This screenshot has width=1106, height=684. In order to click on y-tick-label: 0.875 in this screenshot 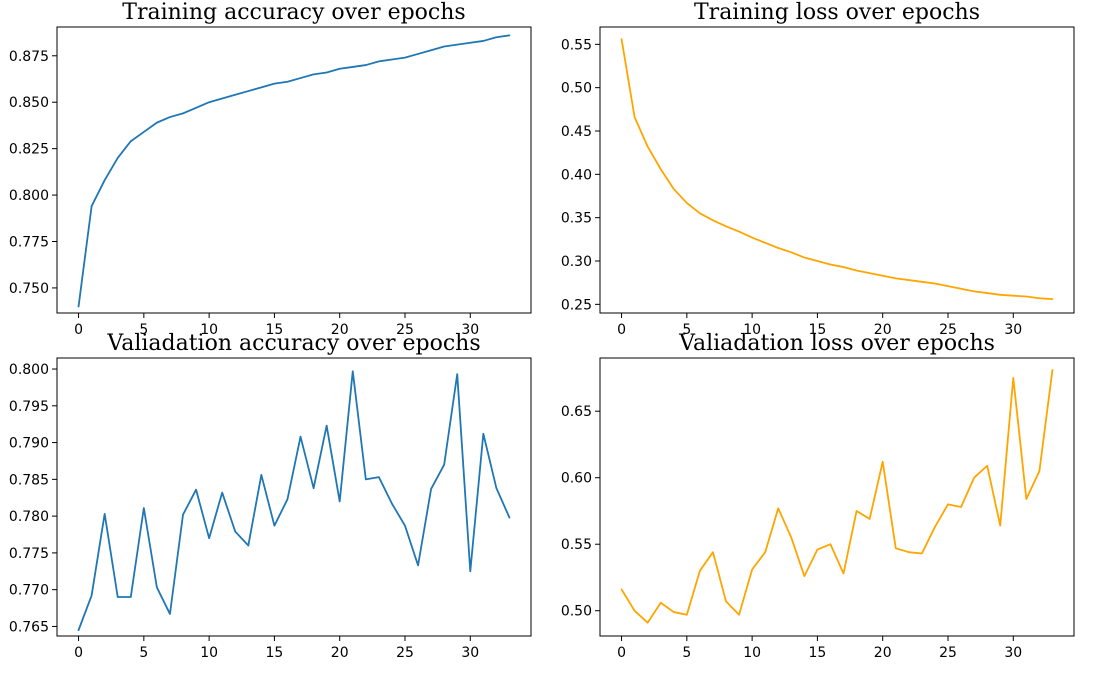, I will do `click(29, 57)`.